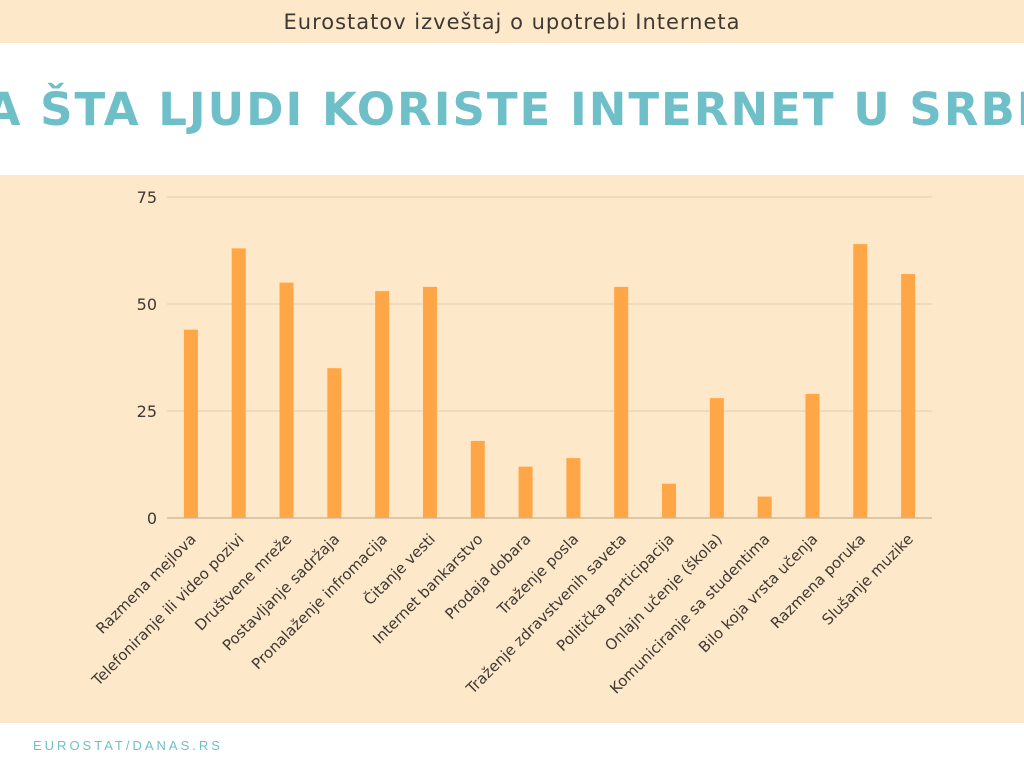 The width and height of the screenshot is (1024, 768). I want to click on chart-title: ZA ŠTA LJUDI KORISTE INTERNET U SRBIJI, so click(512, 109).